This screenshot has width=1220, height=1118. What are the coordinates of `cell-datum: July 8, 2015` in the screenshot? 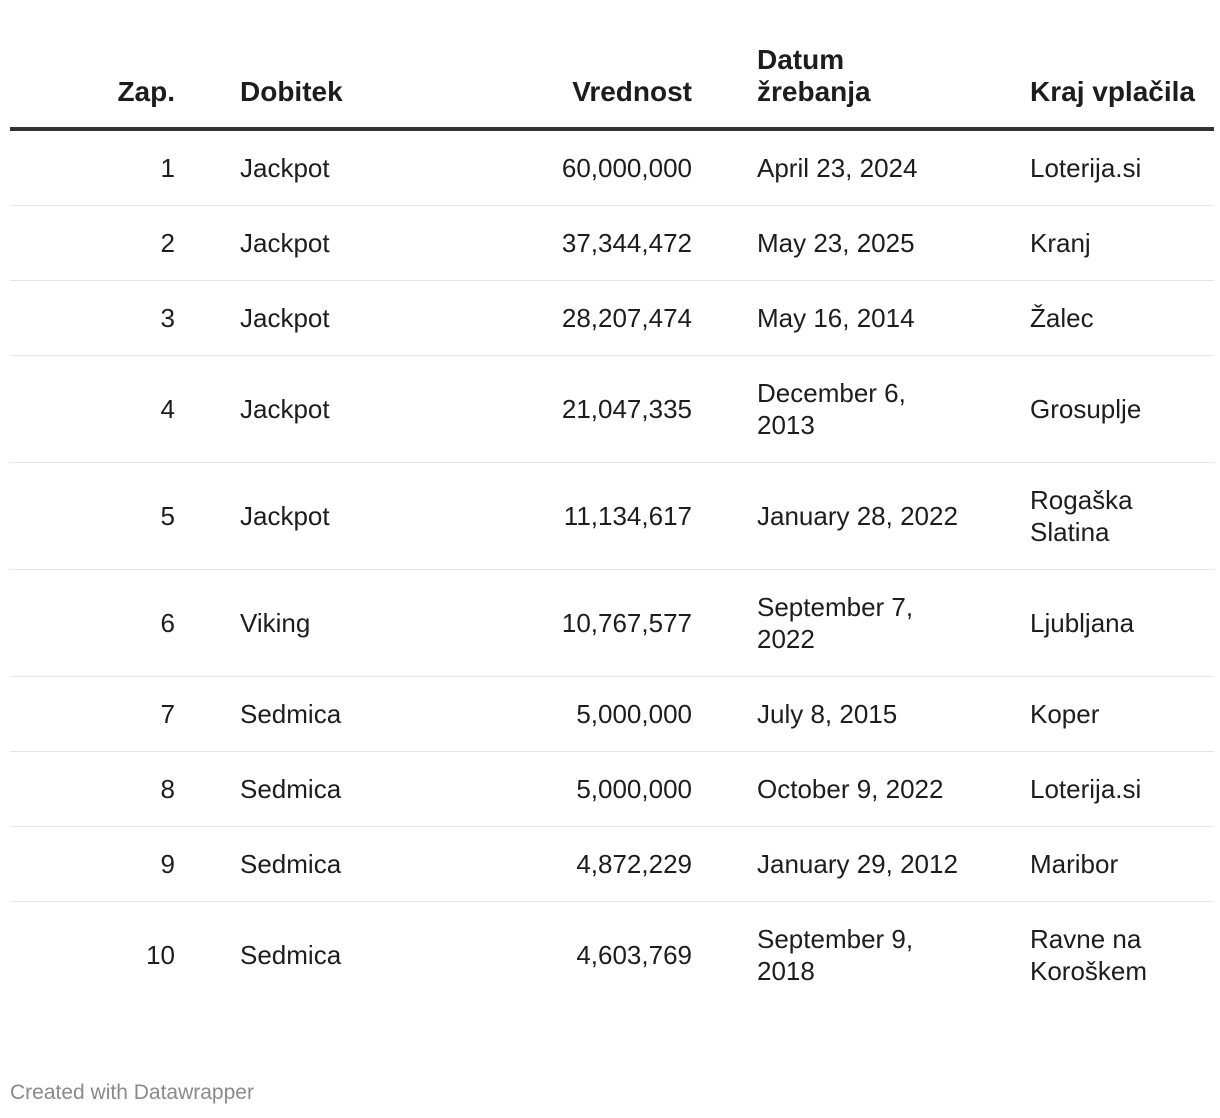 It's located at (848, 714).